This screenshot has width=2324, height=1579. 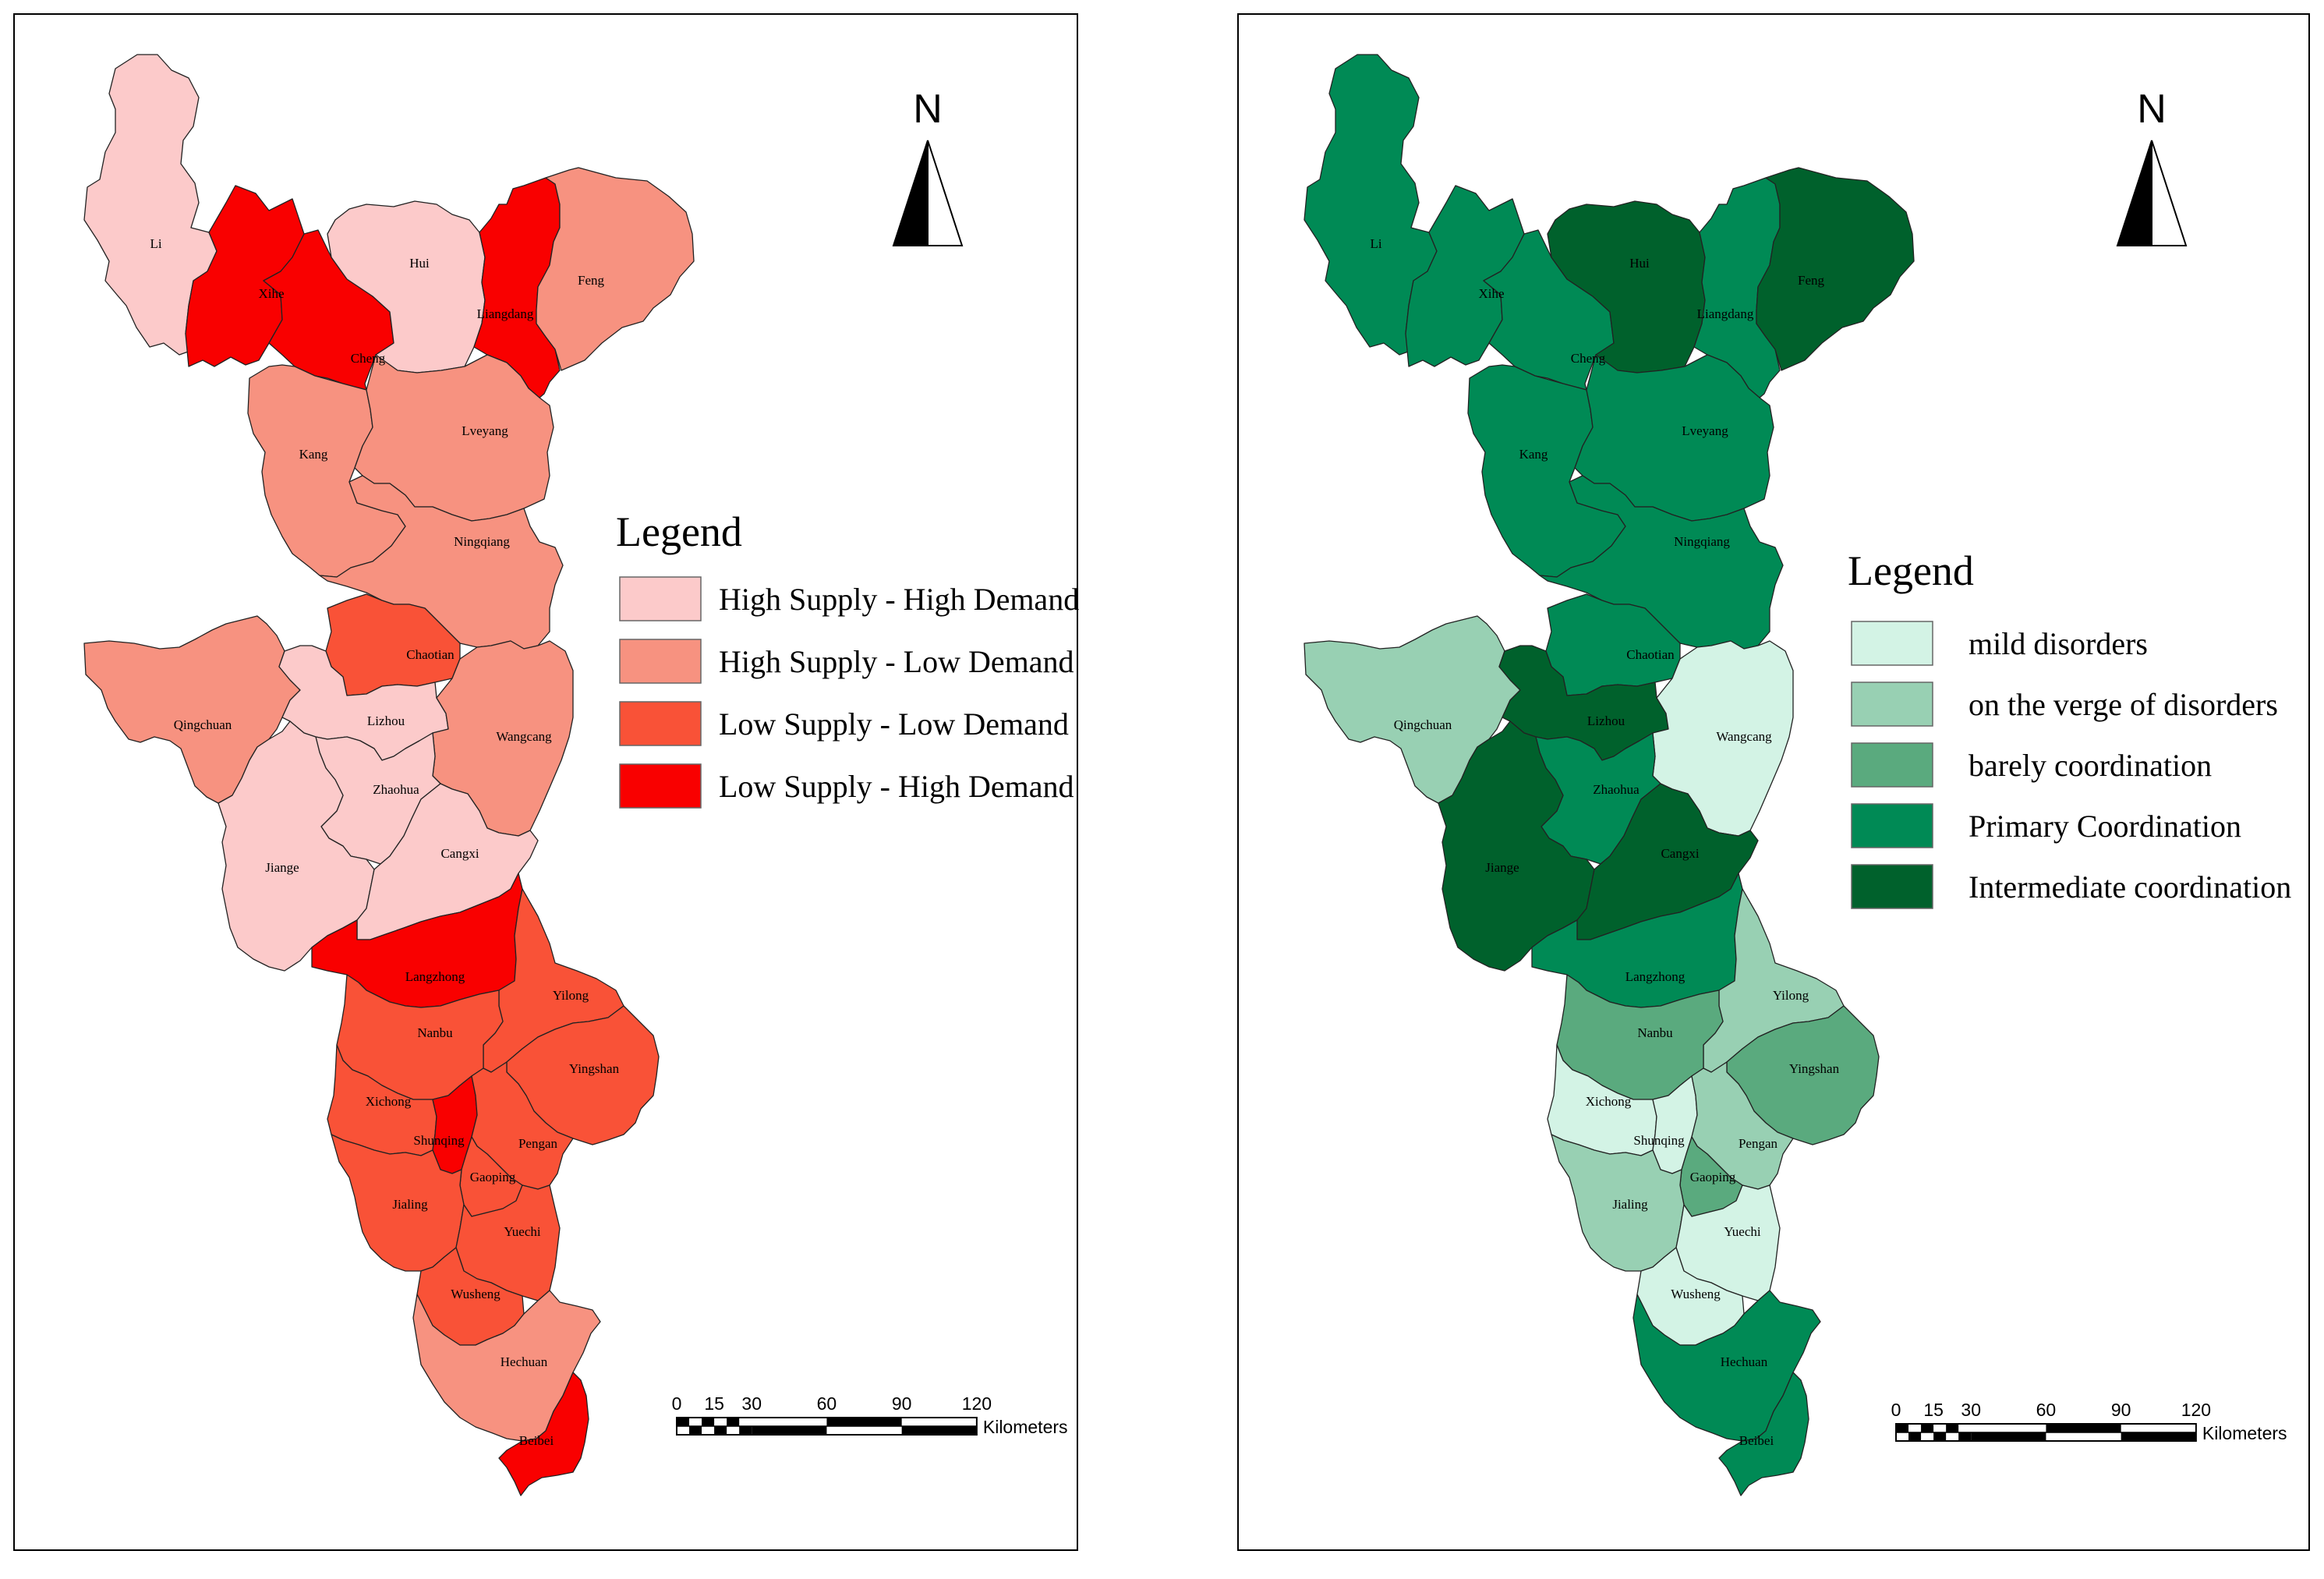 What do you see at coordinates (660, 598) in the screenshot?
I see `legend-swatch-high-supply-high-demand` at bounding box center [660, 598].